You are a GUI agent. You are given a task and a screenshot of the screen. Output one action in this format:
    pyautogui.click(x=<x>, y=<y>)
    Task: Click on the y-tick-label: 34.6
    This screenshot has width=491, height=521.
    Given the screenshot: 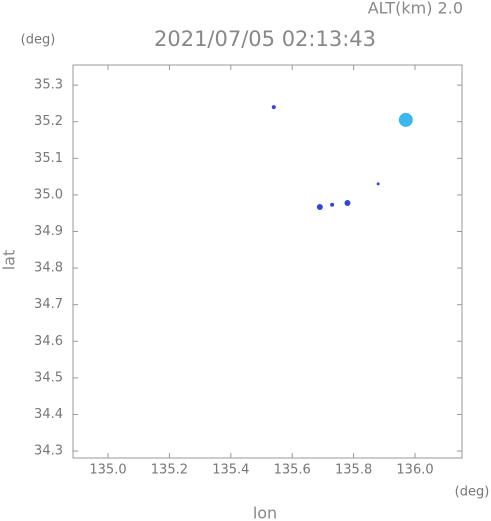 What is the action you would take?
    pyautogui.click(x=48, y=341)
    